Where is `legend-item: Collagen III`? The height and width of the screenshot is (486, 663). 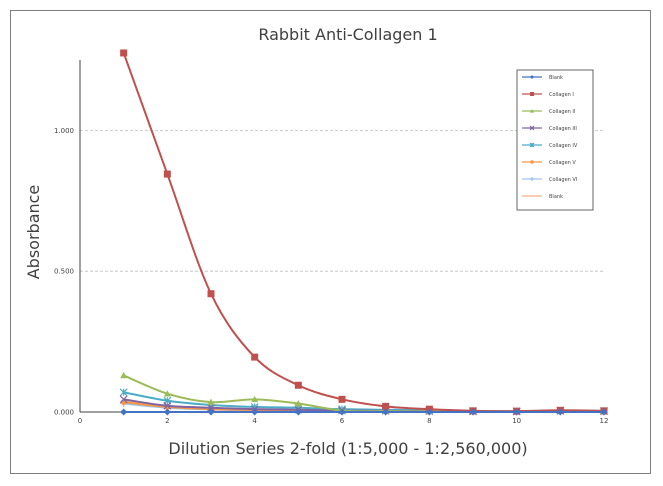
legend-item: Collagen III is located at coordinates (549, 128).